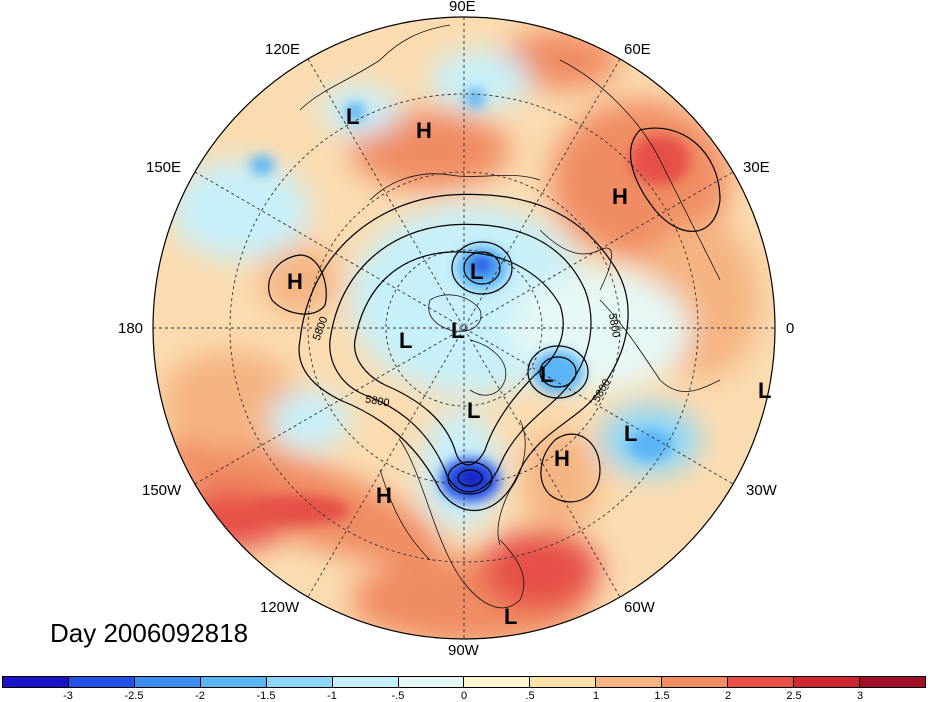 This screenshot has height=702, width=928. Describe the element at coordinates (463, 650) in the screenshot. I see `lon-label-90w: 90W` at that location.